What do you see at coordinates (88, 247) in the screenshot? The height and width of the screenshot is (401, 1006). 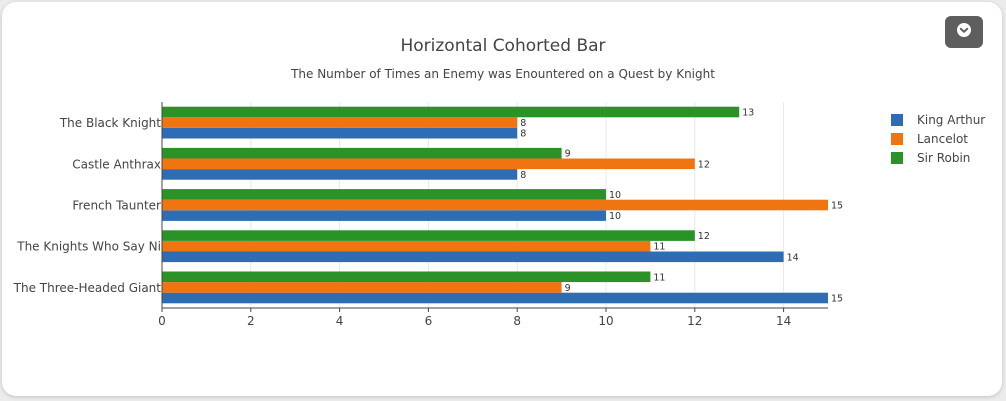 I see `y-tick-label: The Knights Who Say Ni` at bounding box center [88, 247].